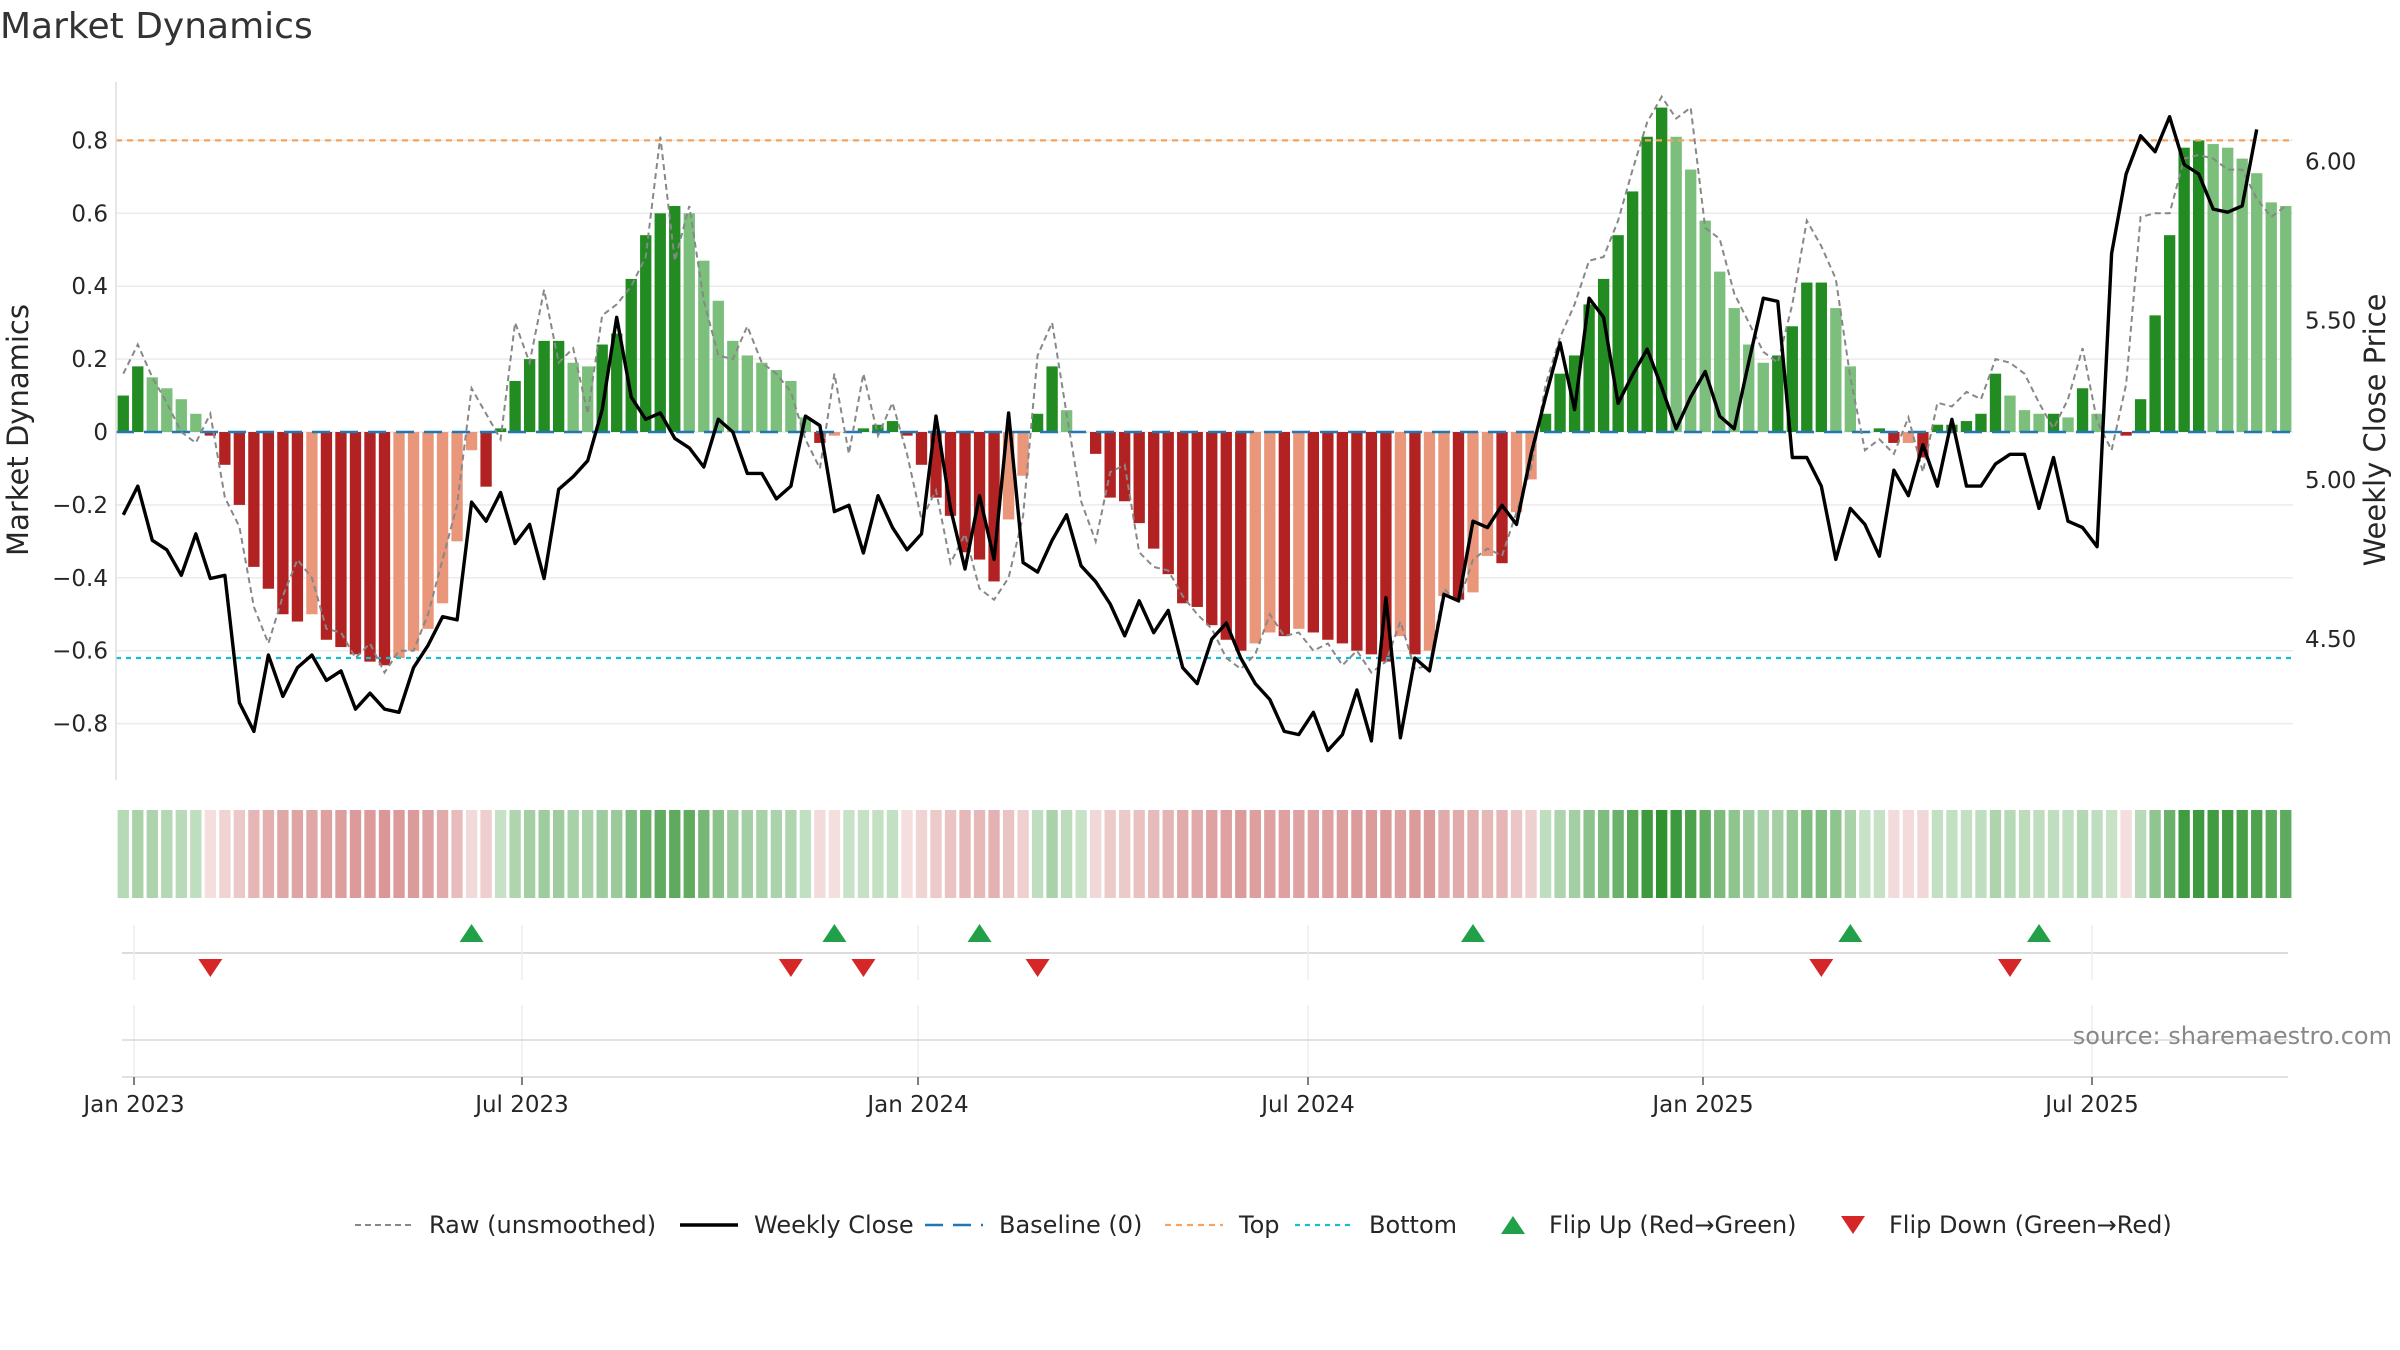 The height and width of the screenshot is (1350, 2400). I want to click on left-tick-label: 0.4, so click(89, 287).